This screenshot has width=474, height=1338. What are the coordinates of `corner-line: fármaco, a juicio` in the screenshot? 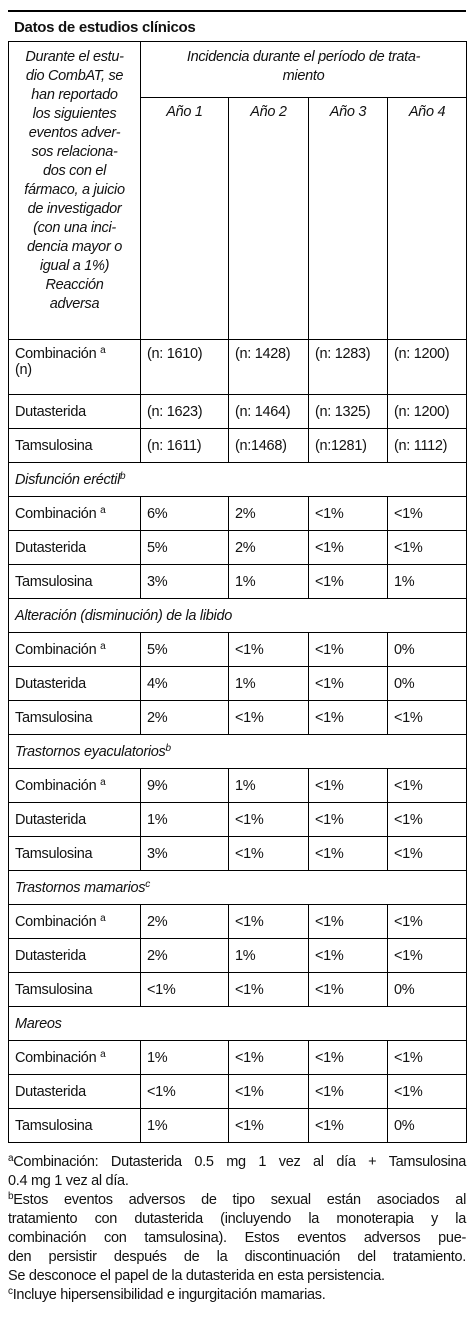 It's located at (74, 190).